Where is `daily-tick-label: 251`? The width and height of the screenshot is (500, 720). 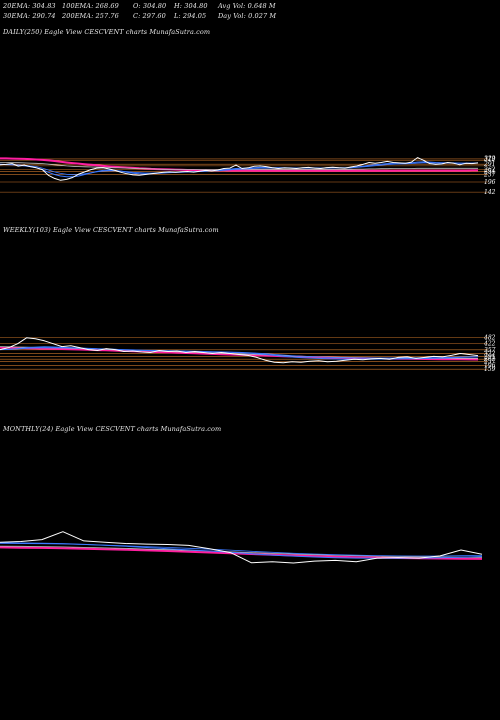
daily-tick-label: 251 is located at coordinates (489, 172).